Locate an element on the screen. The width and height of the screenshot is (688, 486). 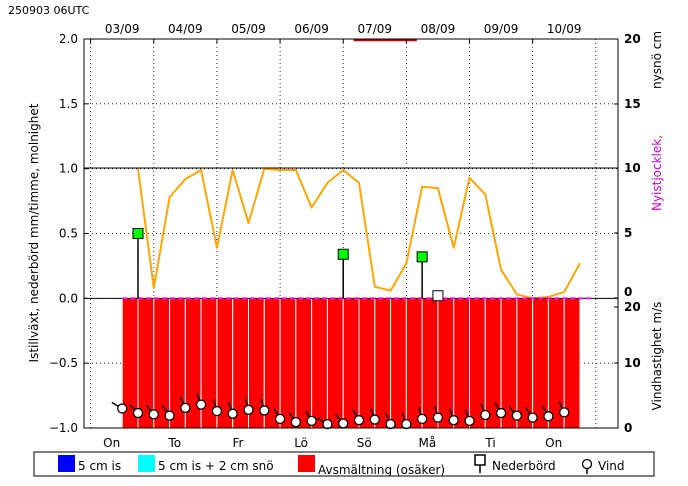
left-y-axis: 2.0 1.5 1.0 0.5 0.0 −0.5 −1.0 is located at coordinates (68, 233).